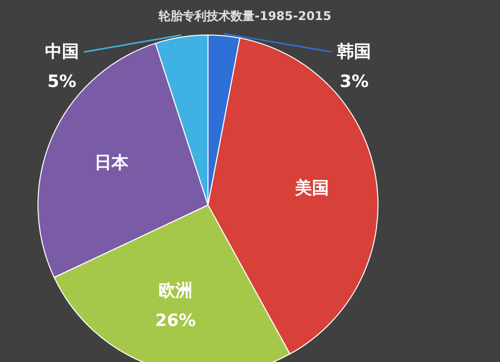 This screenshot has height=362, width=500. I want to click on data-label: 5%, so click(61, 82).